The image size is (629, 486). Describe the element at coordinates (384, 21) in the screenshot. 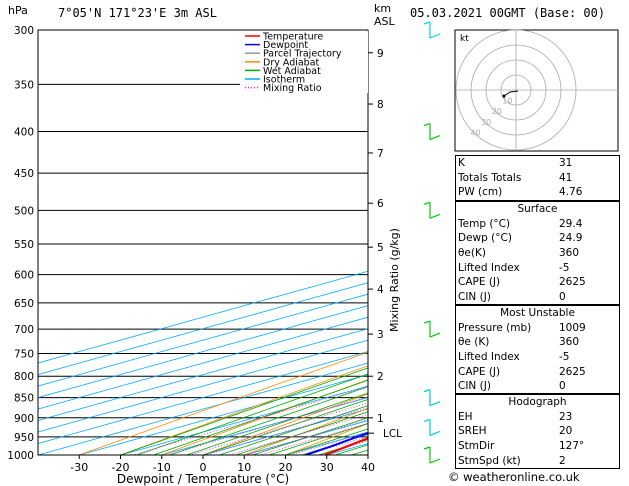

I see `asl-label: ASL` at that location.